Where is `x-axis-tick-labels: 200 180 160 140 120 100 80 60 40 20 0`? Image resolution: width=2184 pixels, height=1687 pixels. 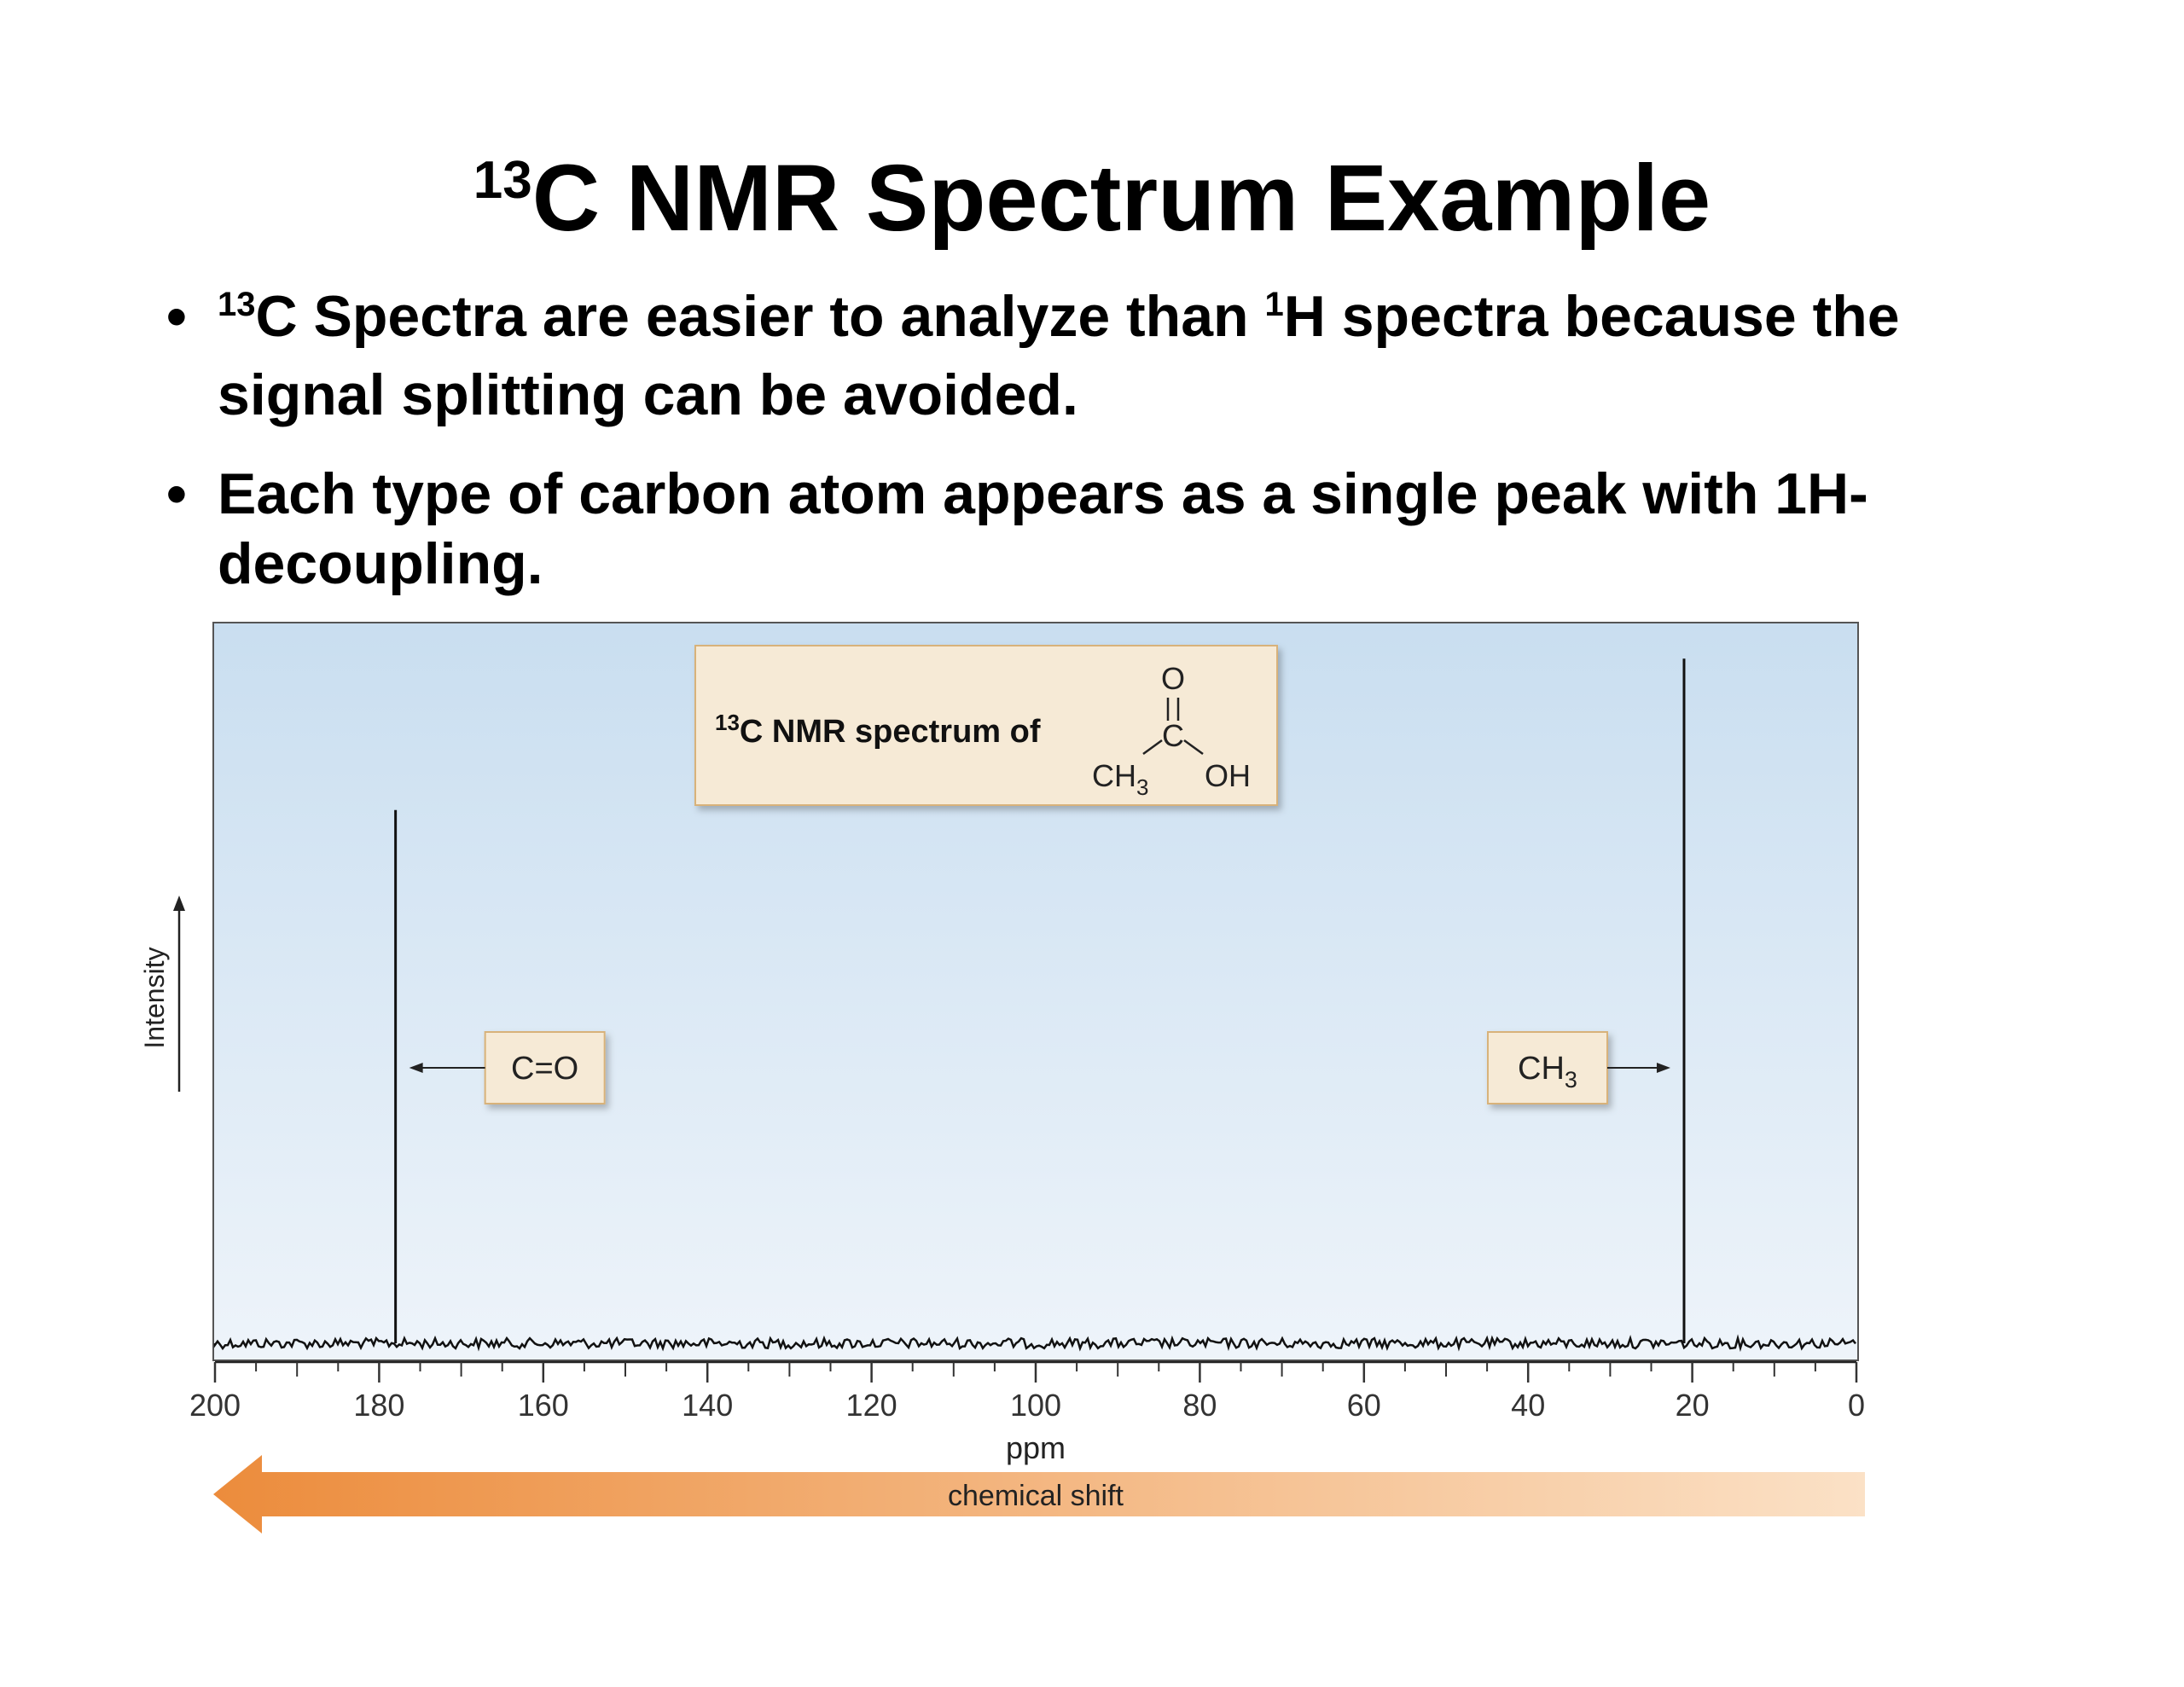
x-axis-tick-labels: 200 180 160 140 120 100 80 60 40 20 0 is located at coordinates (1027, 1405).